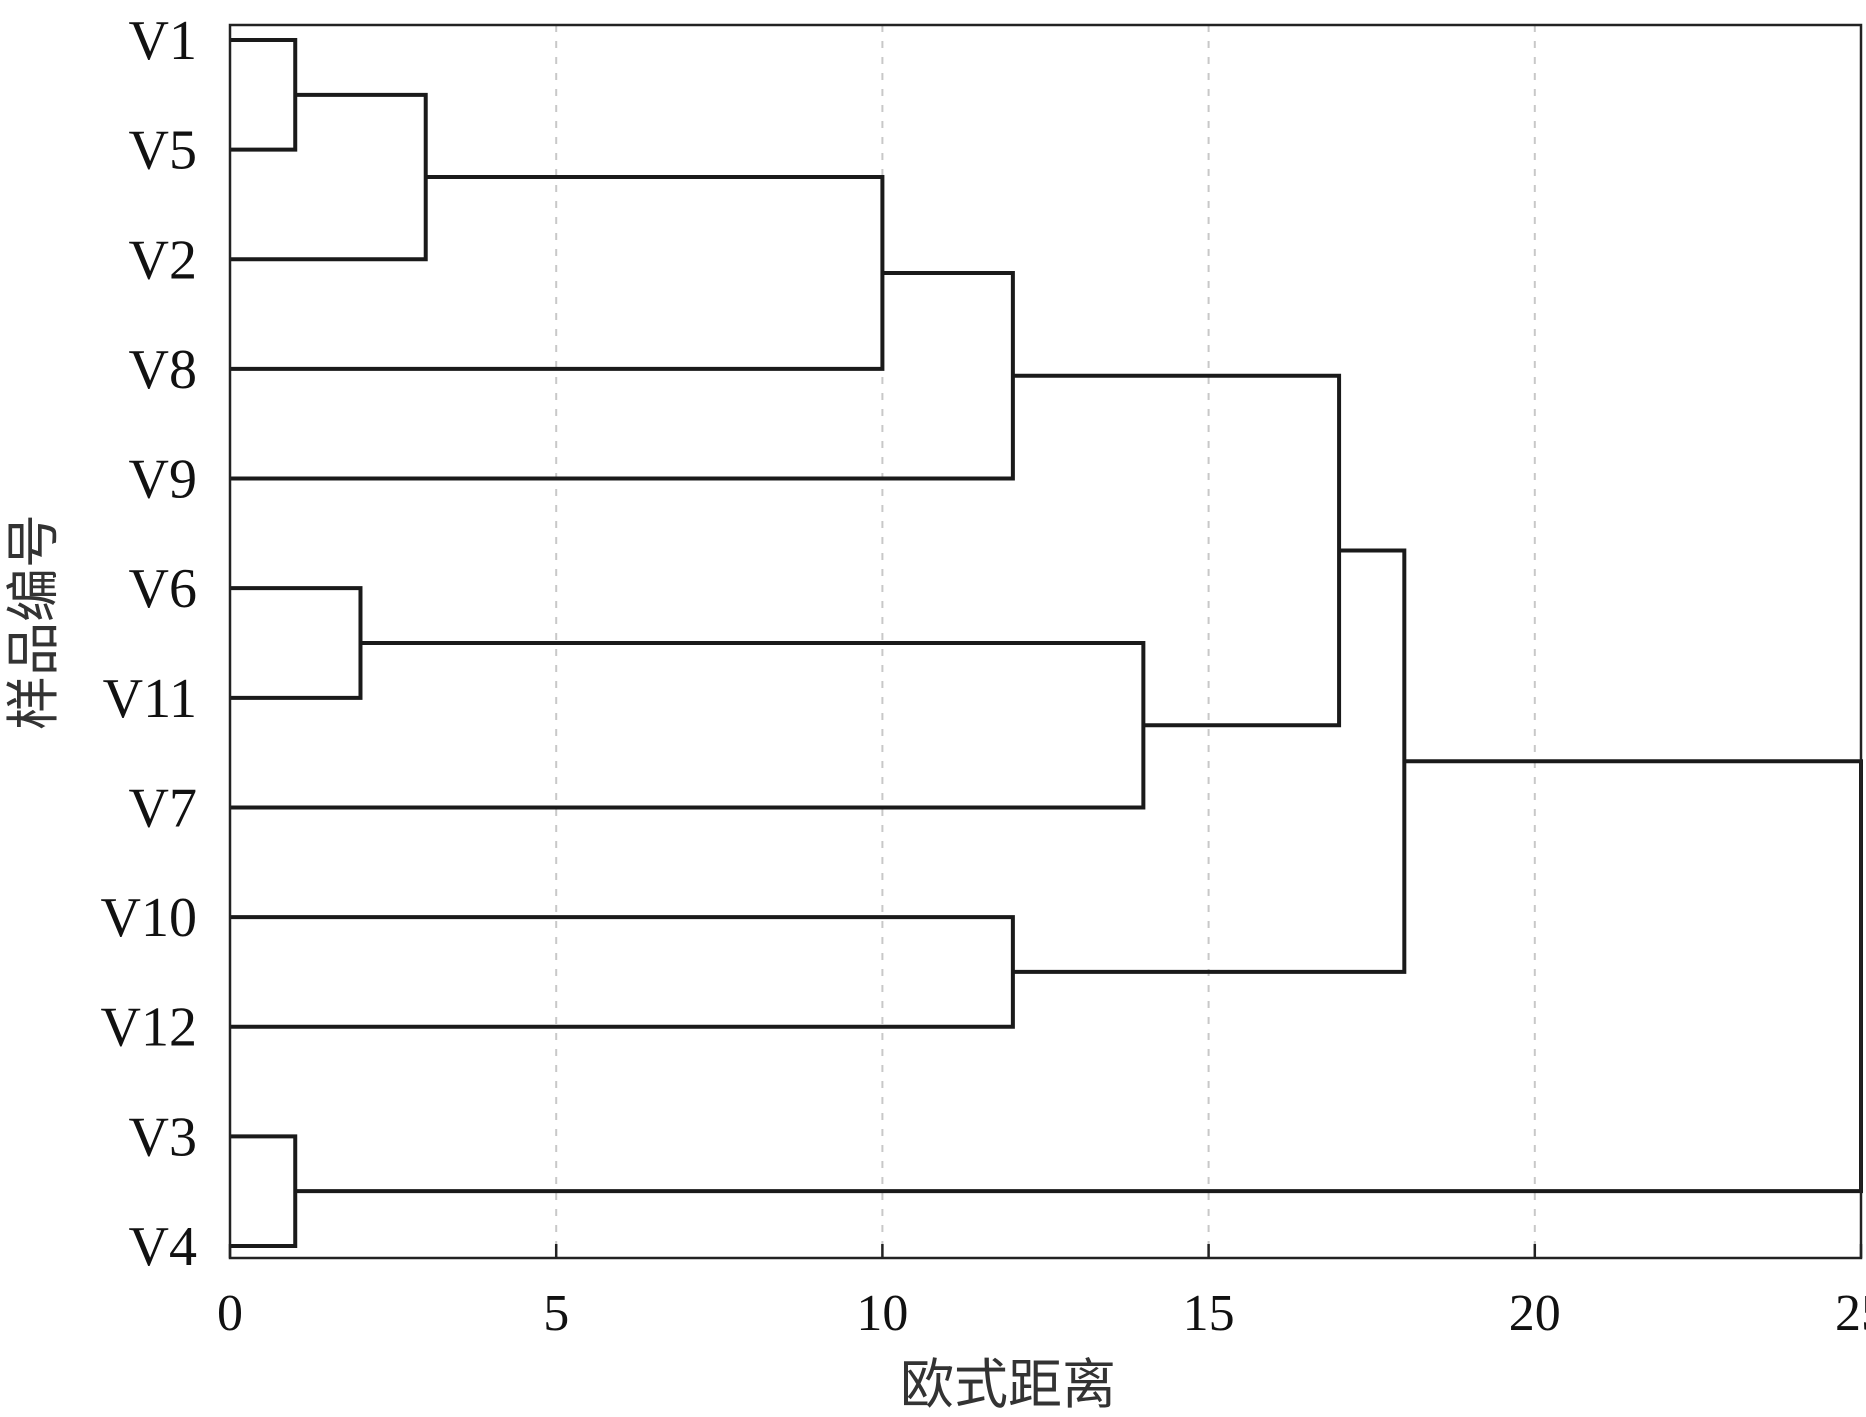 This screenshot has height=1417, width=1866. I want to click on dendrogram-link-c2, so click(264, 1191).